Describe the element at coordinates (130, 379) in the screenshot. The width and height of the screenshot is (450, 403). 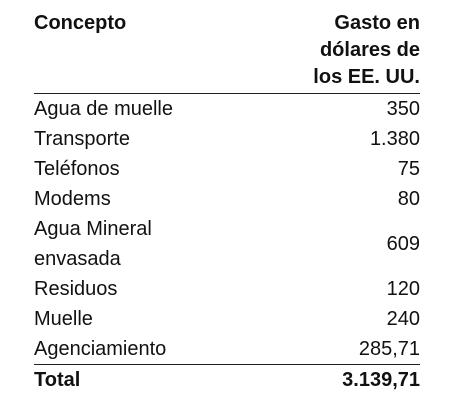
I see `concept-cell: Total` at that location.